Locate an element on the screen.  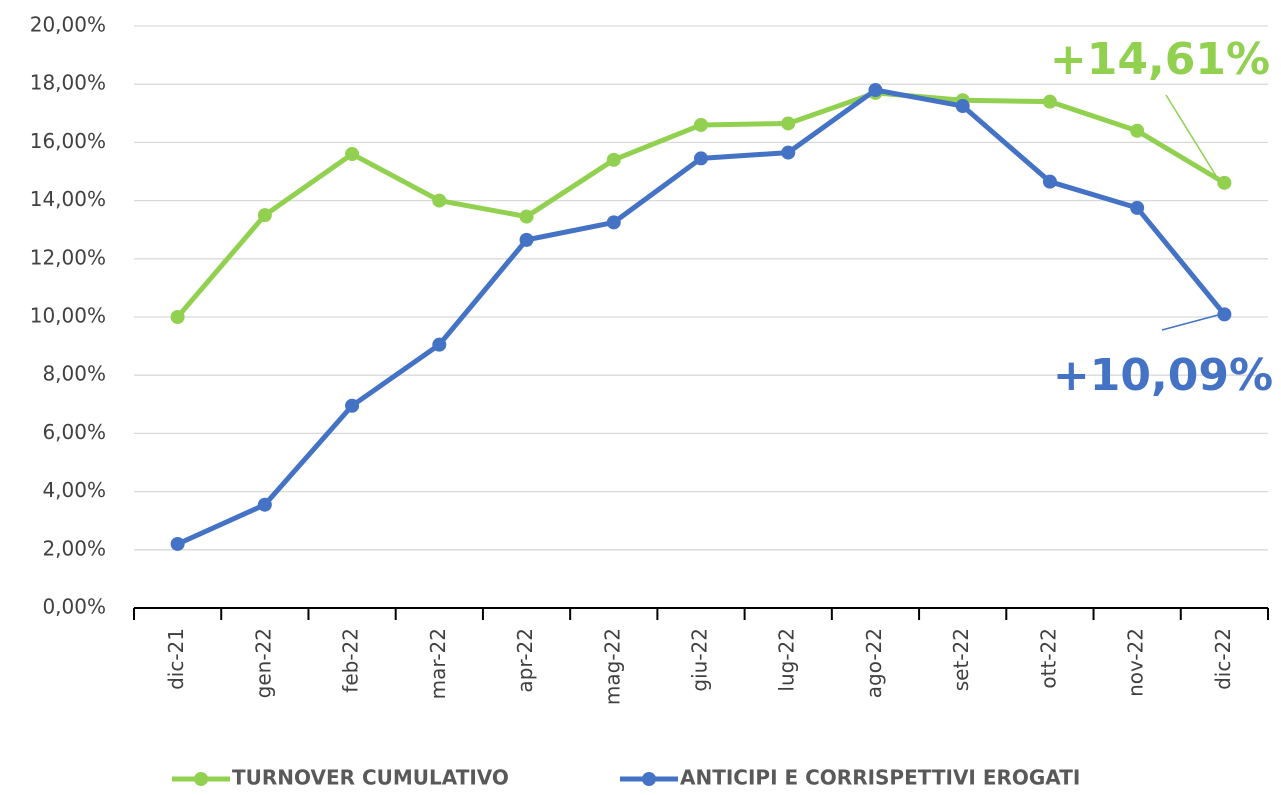
y-tick-label: 4,00% is located at coordinates (74, 490).